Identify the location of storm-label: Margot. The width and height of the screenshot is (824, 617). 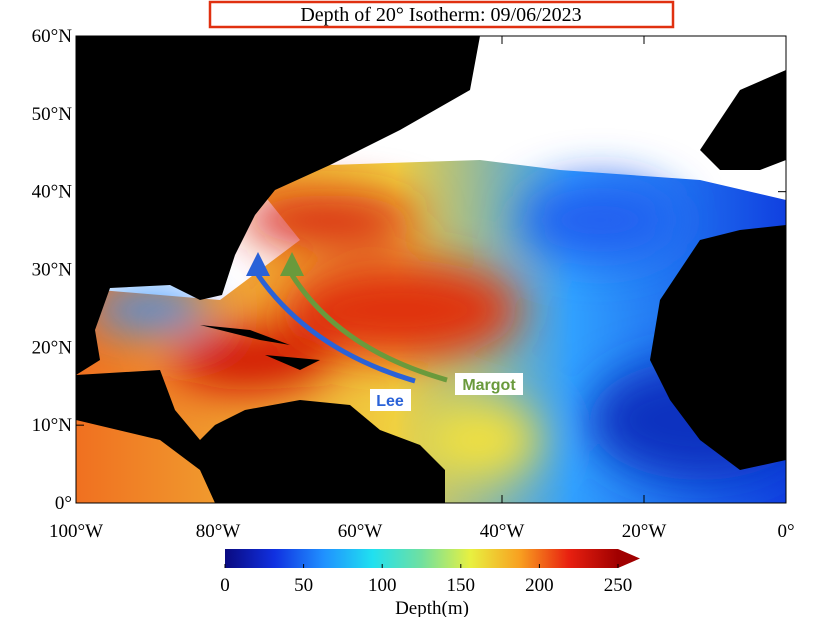
(489, 385).